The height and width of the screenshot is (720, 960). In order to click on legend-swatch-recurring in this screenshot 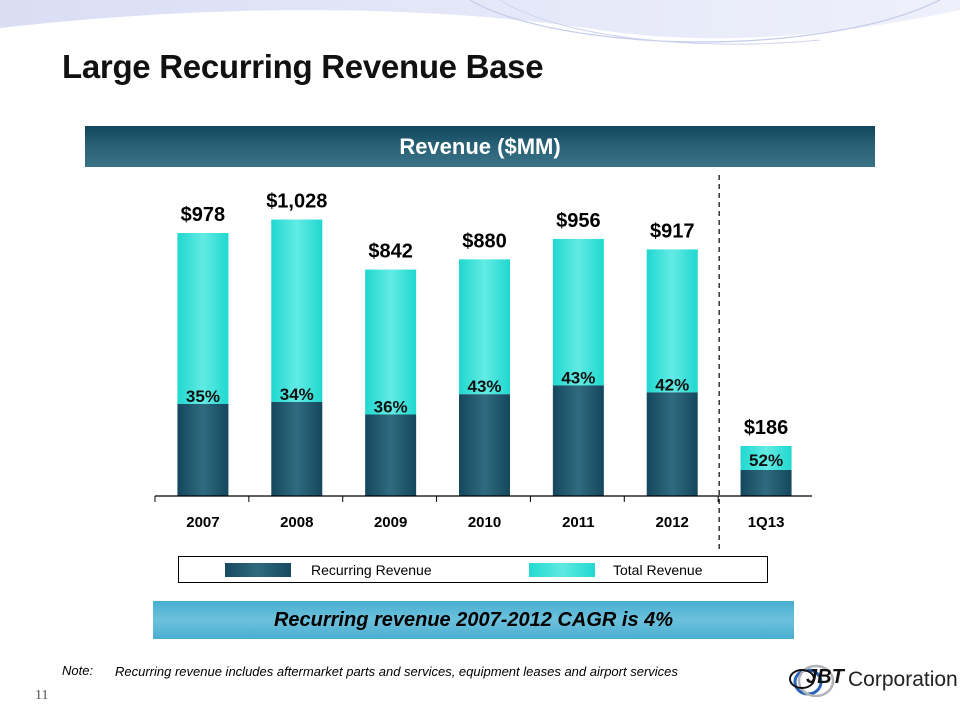, I will do `click(258, 570)`.